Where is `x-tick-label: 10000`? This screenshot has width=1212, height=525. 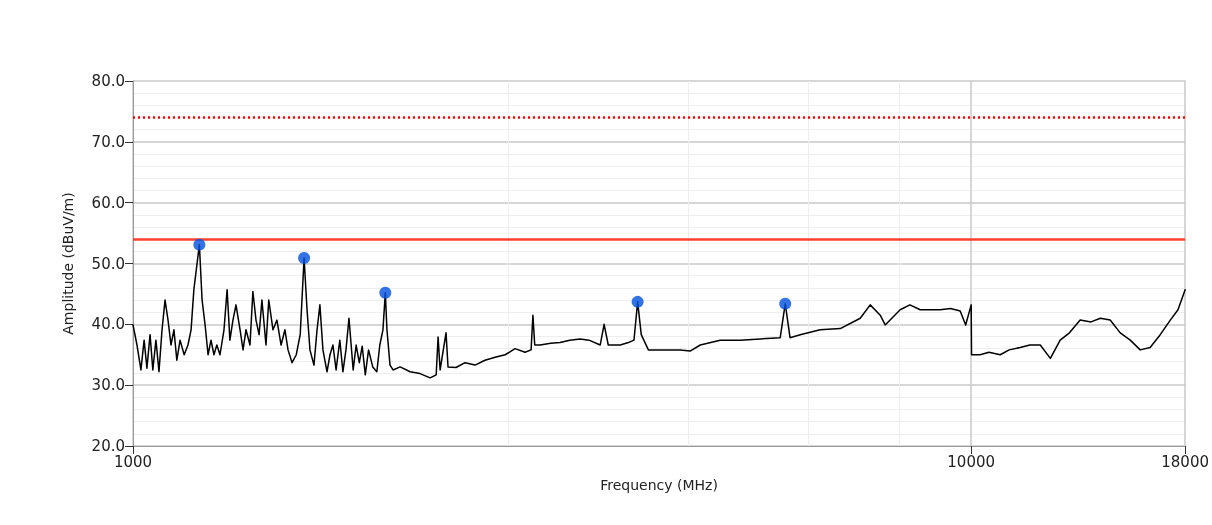
x-tick-label: 10000 is located at coordinates (971, 461).